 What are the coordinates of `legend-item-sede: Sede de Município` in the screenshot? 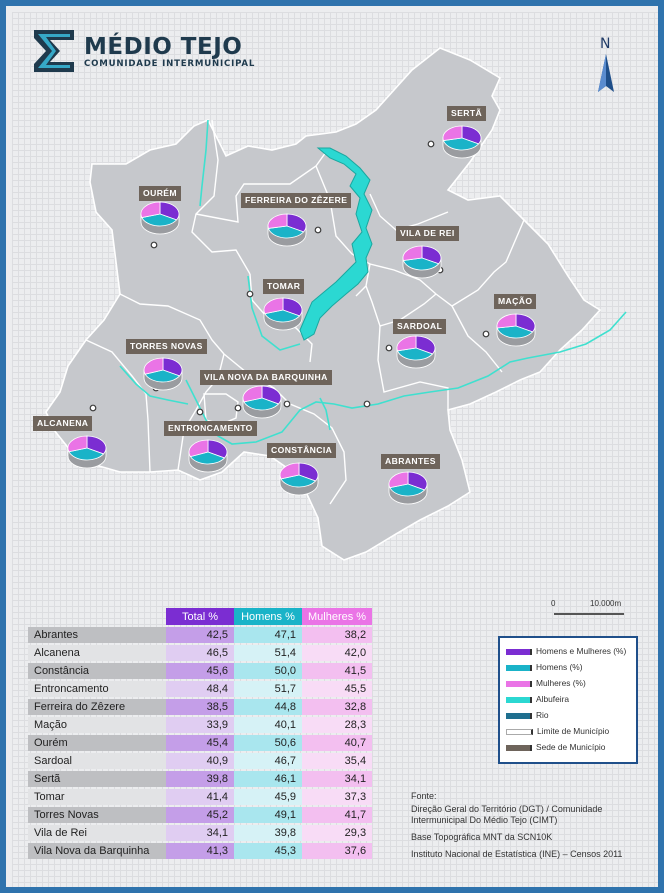 It's located at (555, 747).